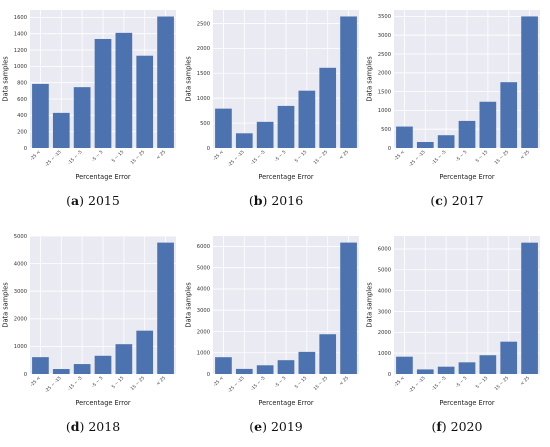 This screenshot has height=447, width=550. What do you see at coordinates (22, 132) in the screenshot?
I see `y-tick-label: 200` at bounding box center [22, 132].